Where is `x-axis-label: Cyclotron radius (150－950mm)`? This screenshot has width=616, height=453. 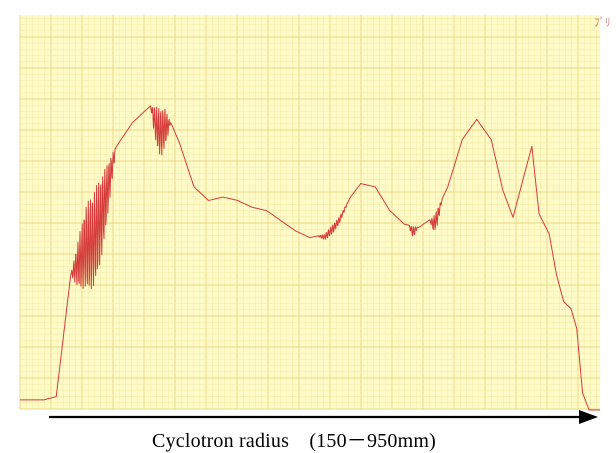 x-axis-label: Cyclotron radius (150－950mm) is located at coordinates (294, 441).